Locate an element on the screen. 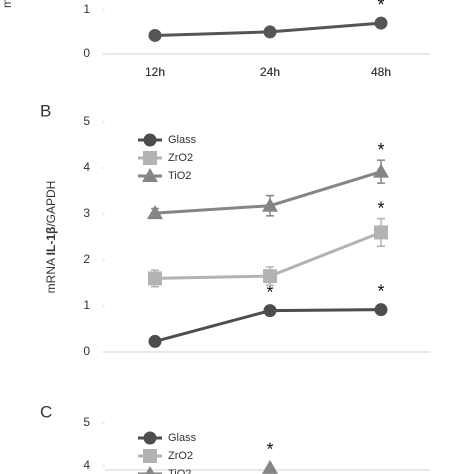  panel-label: B is located at coordinates (45, 110).